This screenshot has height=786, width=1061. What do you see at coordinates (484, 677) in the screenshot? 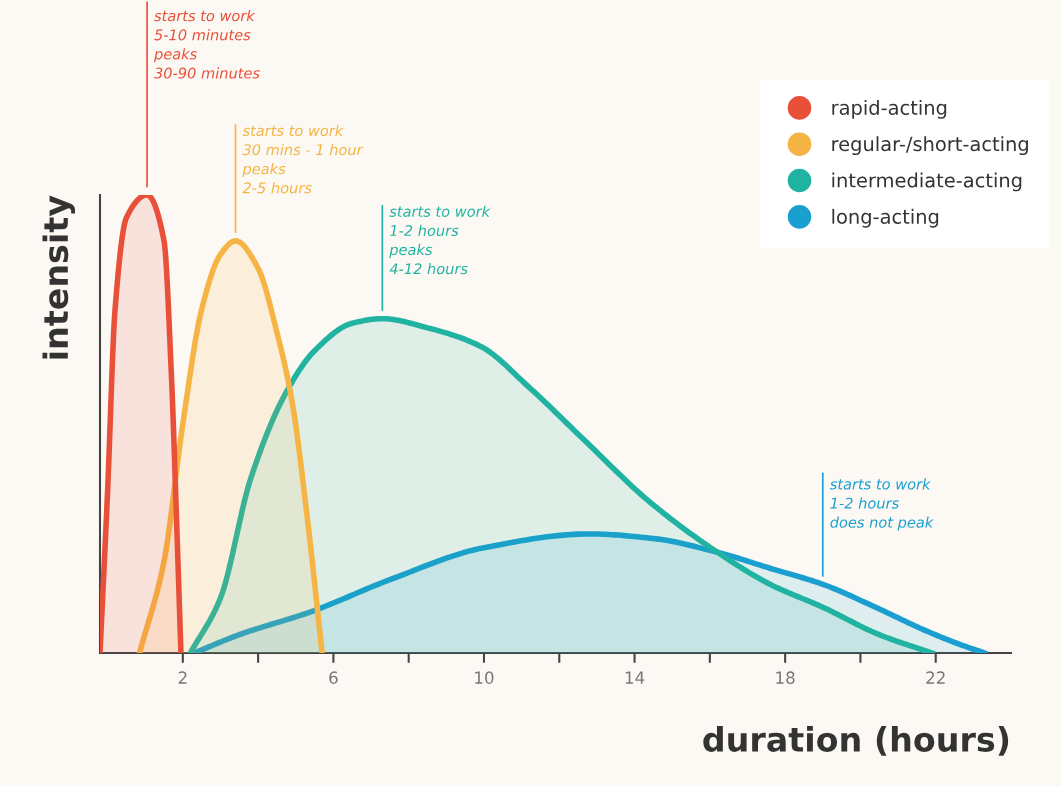
I see `x-tick-label: 10` at bounding box center [484, 677].